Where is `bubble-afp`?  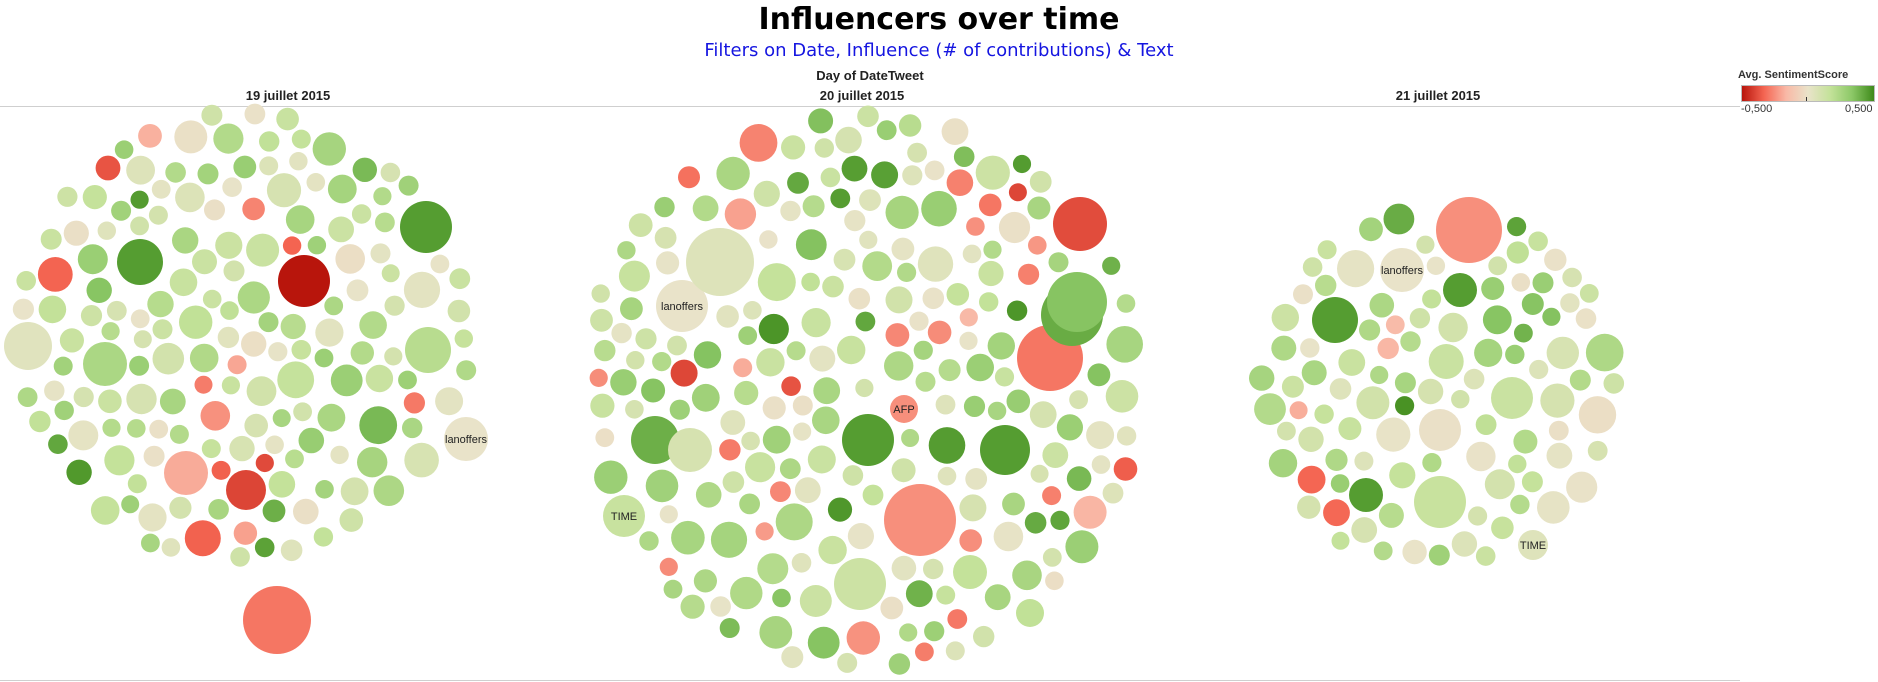 bubble-afp is located at coordinates (904, 409).